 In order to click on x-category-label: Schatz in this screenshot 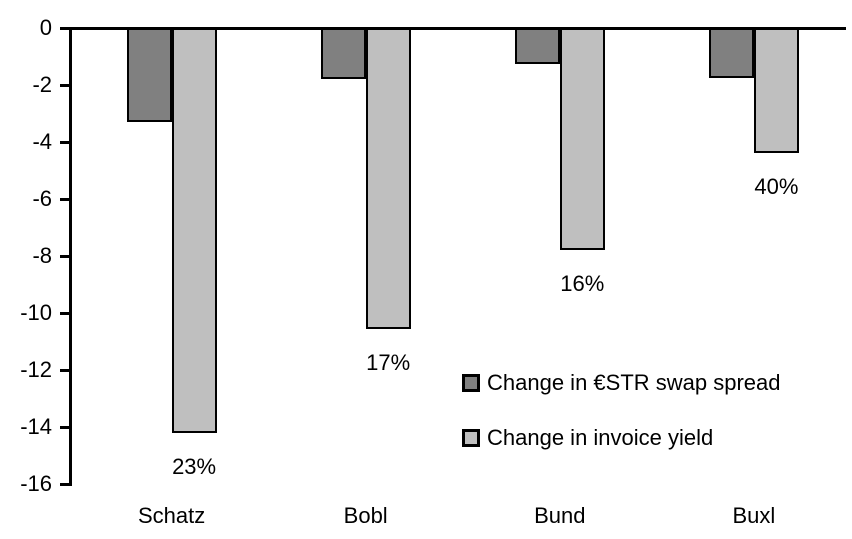, I will do `click(171, 515)`.